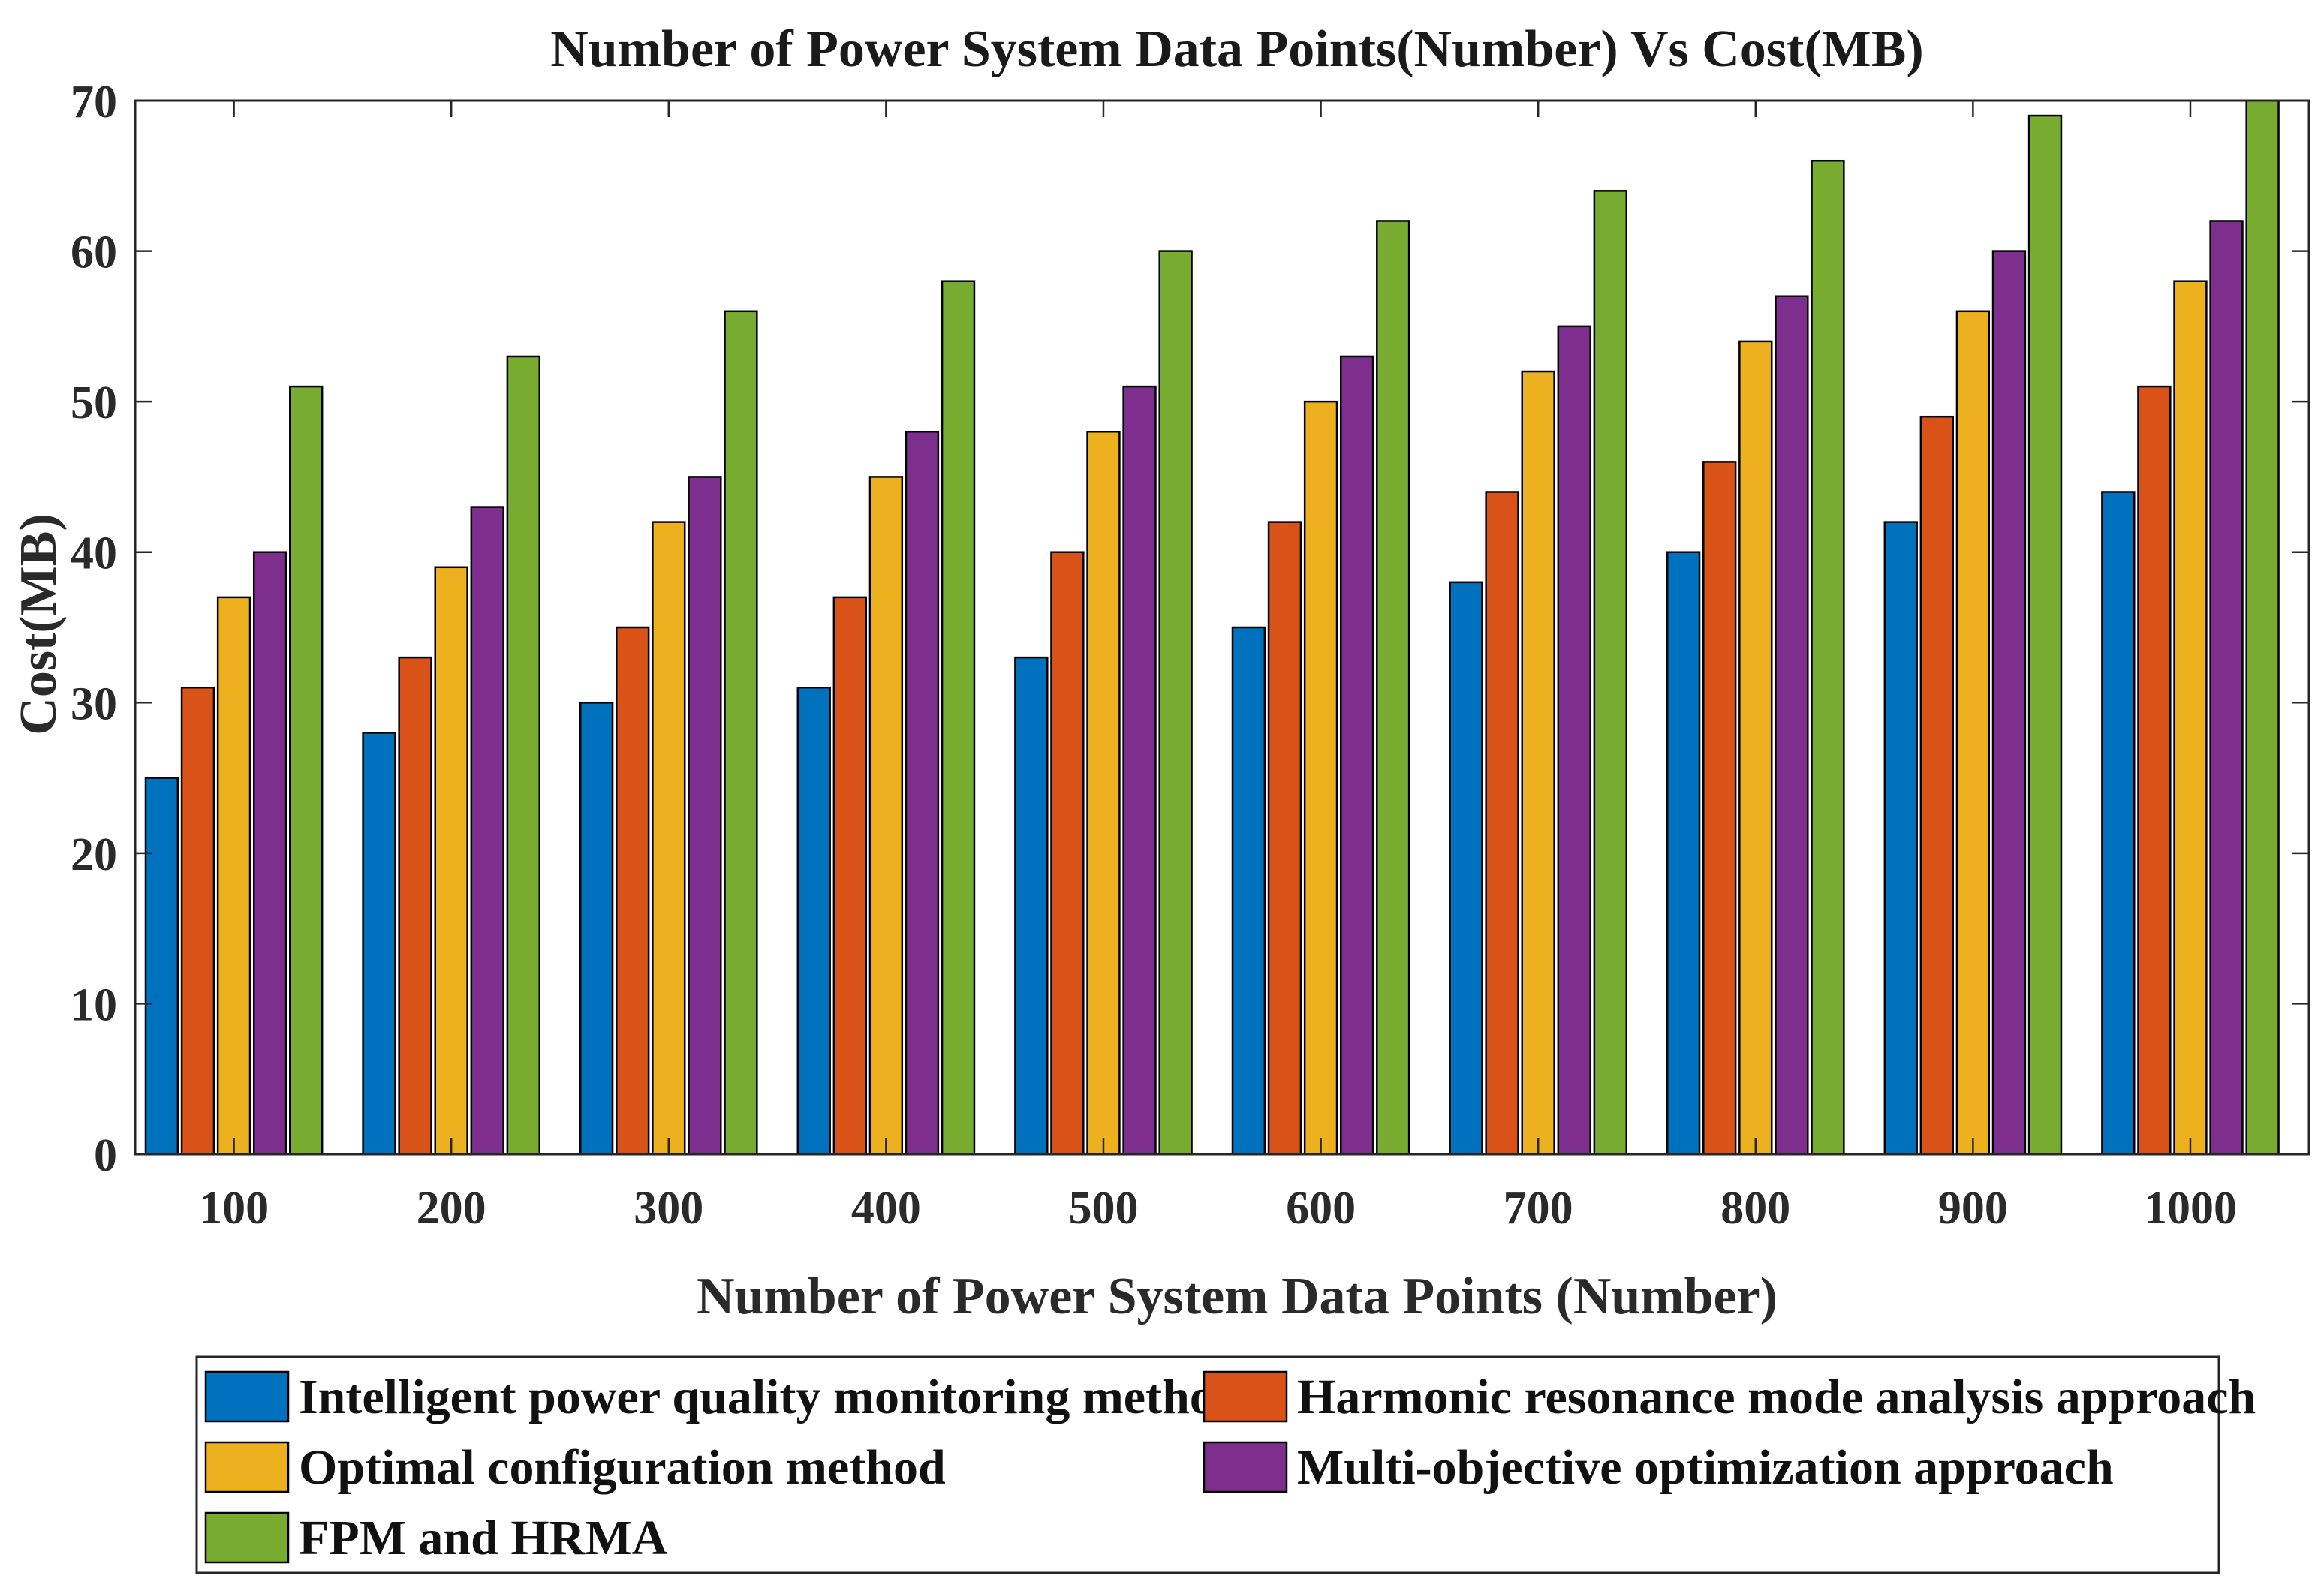 The width and height of the screenshot is (2324, 1591). Describe the element at coordinates (94, 102) in the screenshot. I see `y-tick-label: 70` at that location.